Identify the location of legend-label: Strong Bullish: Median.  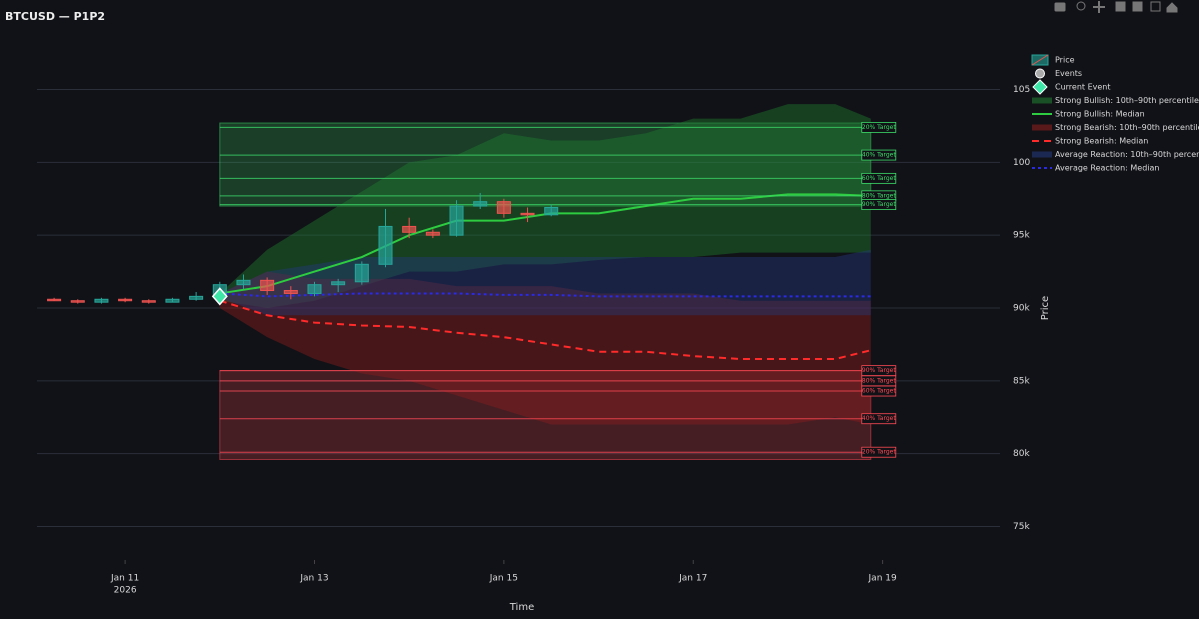
(1100, 114).